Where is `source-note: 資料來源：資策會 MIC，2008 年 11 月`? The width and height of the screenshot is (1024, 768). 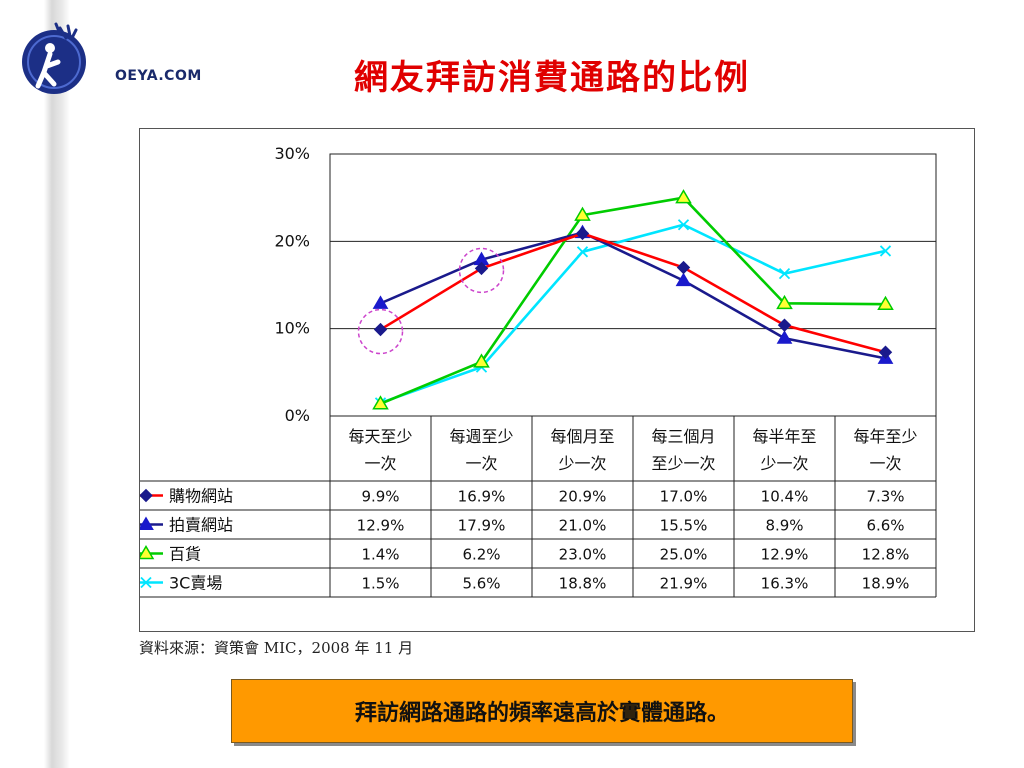
source-note: 資料來源：資策會 MIC，2008 年 11 月 is located at coordinates (276, 648).